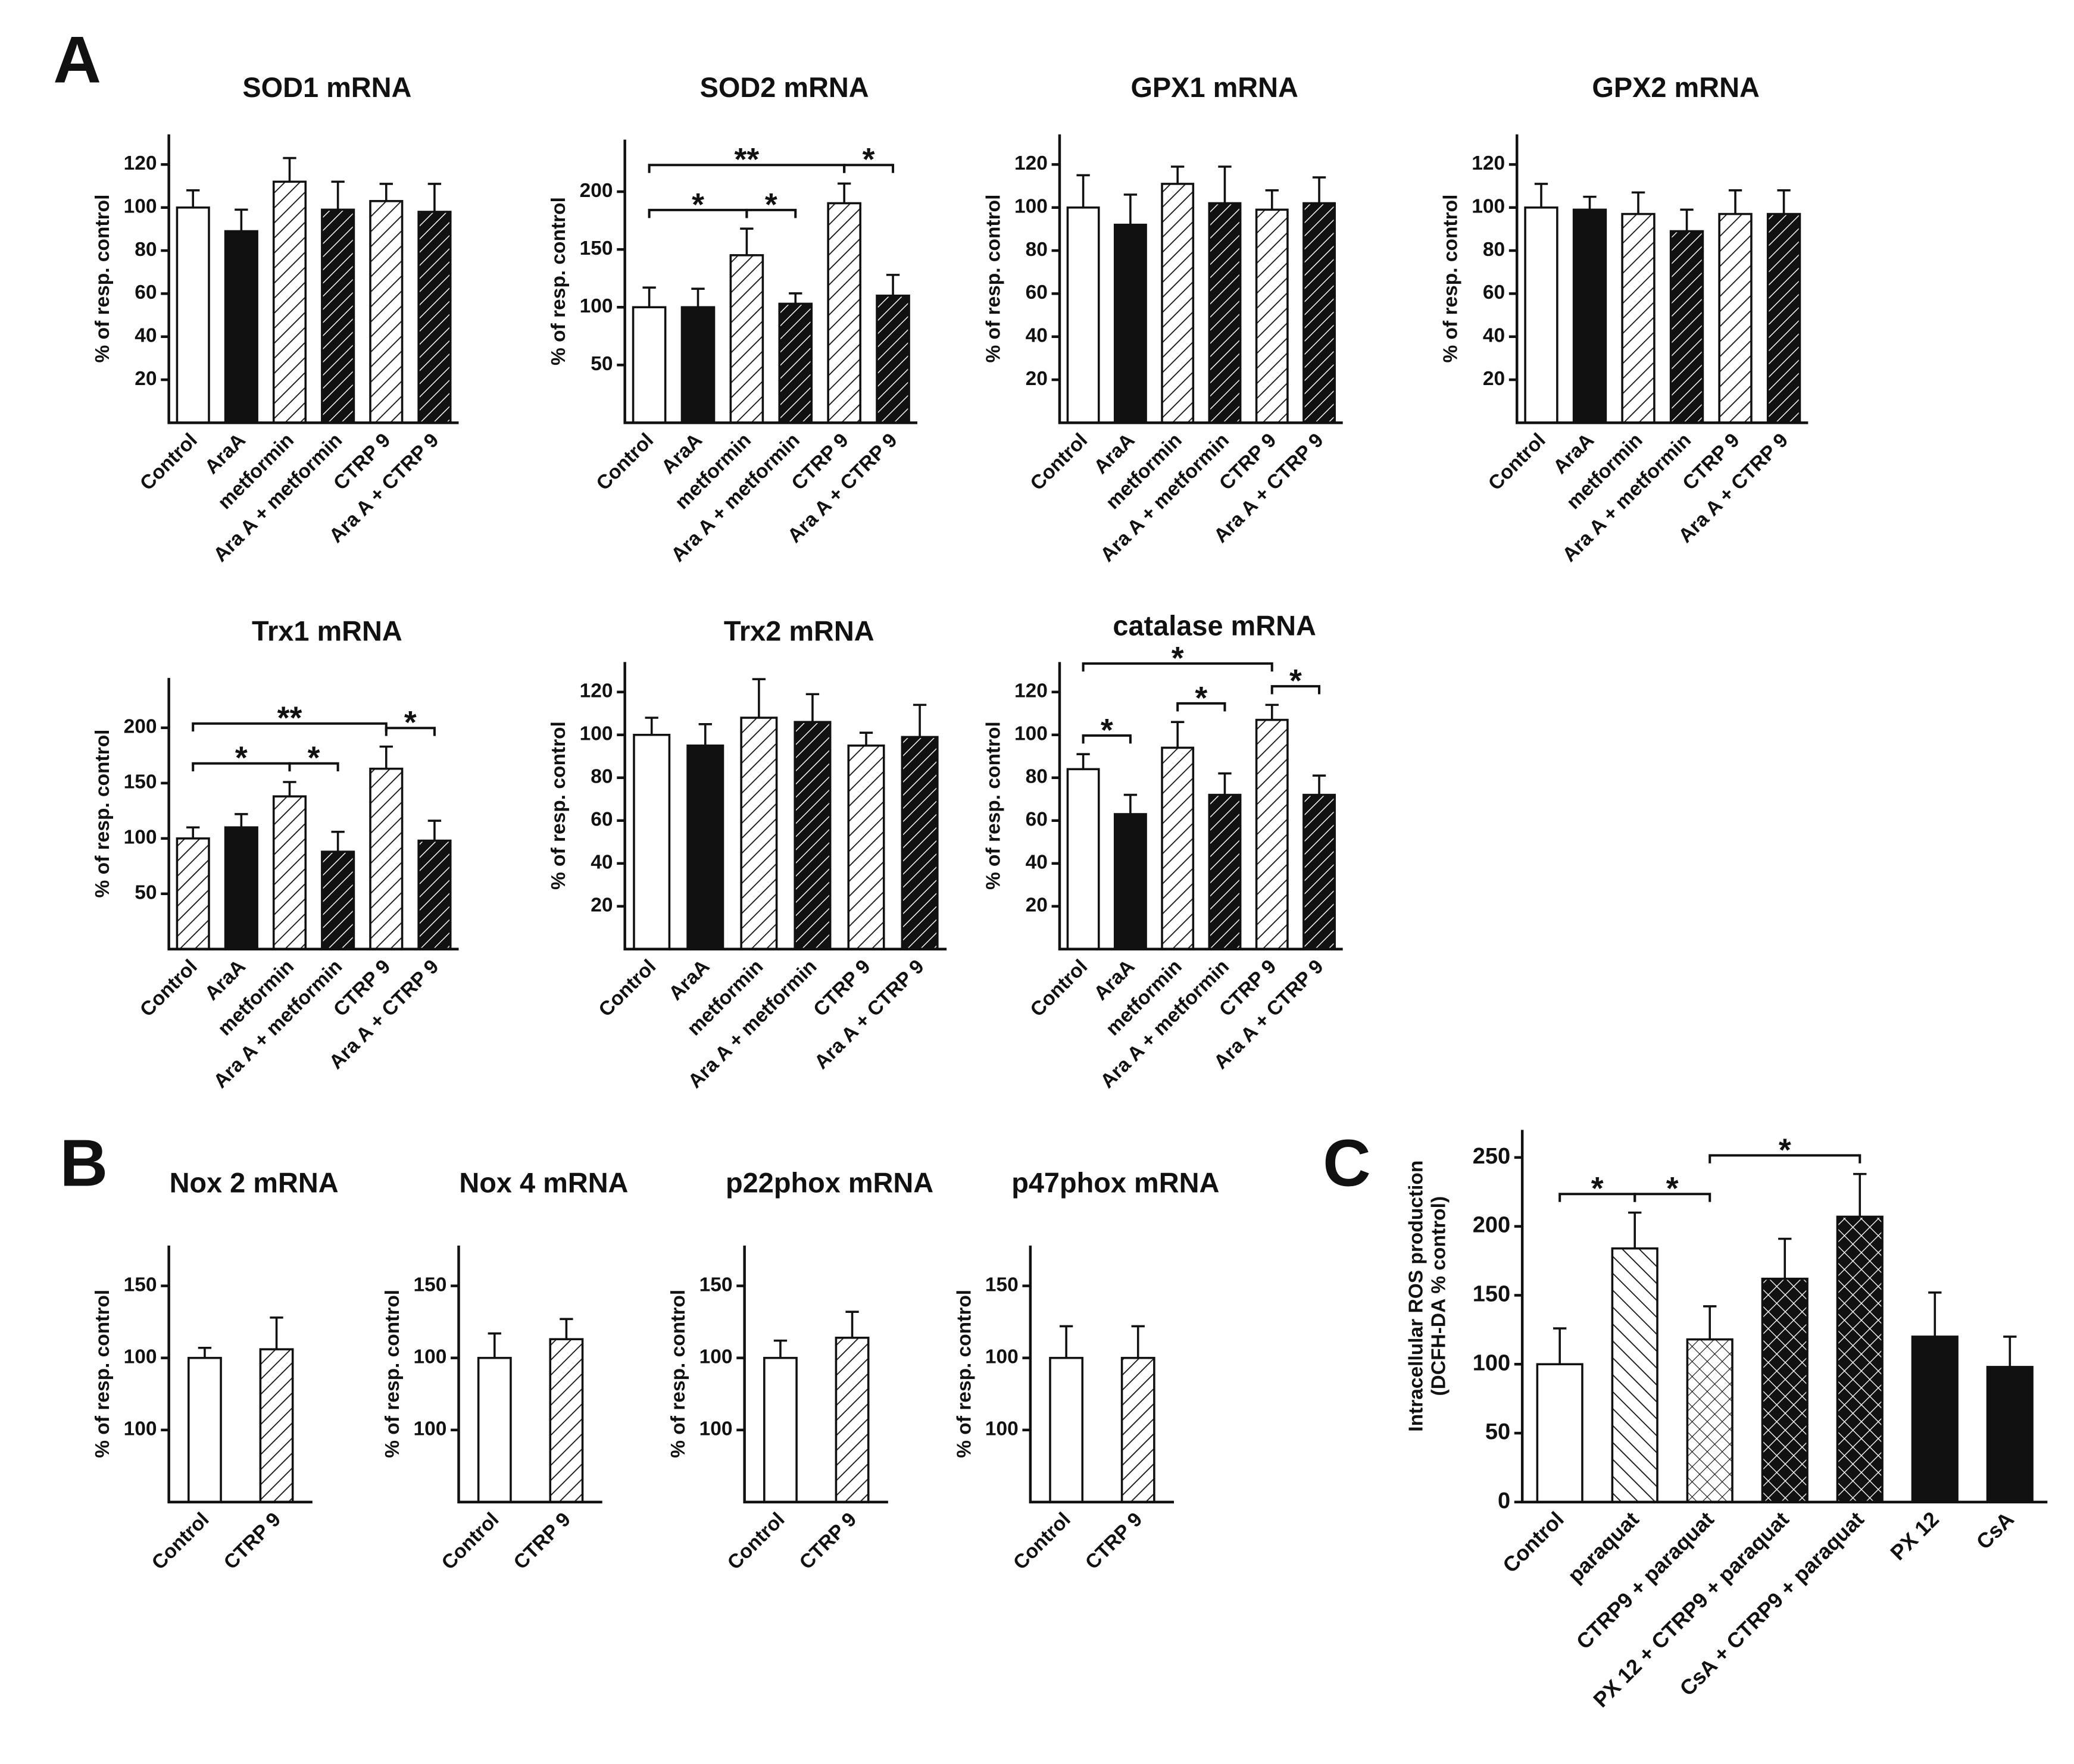  Describe the element at coordinates (289, 718) in the screenshot. I see `significance-label: **` at that location.